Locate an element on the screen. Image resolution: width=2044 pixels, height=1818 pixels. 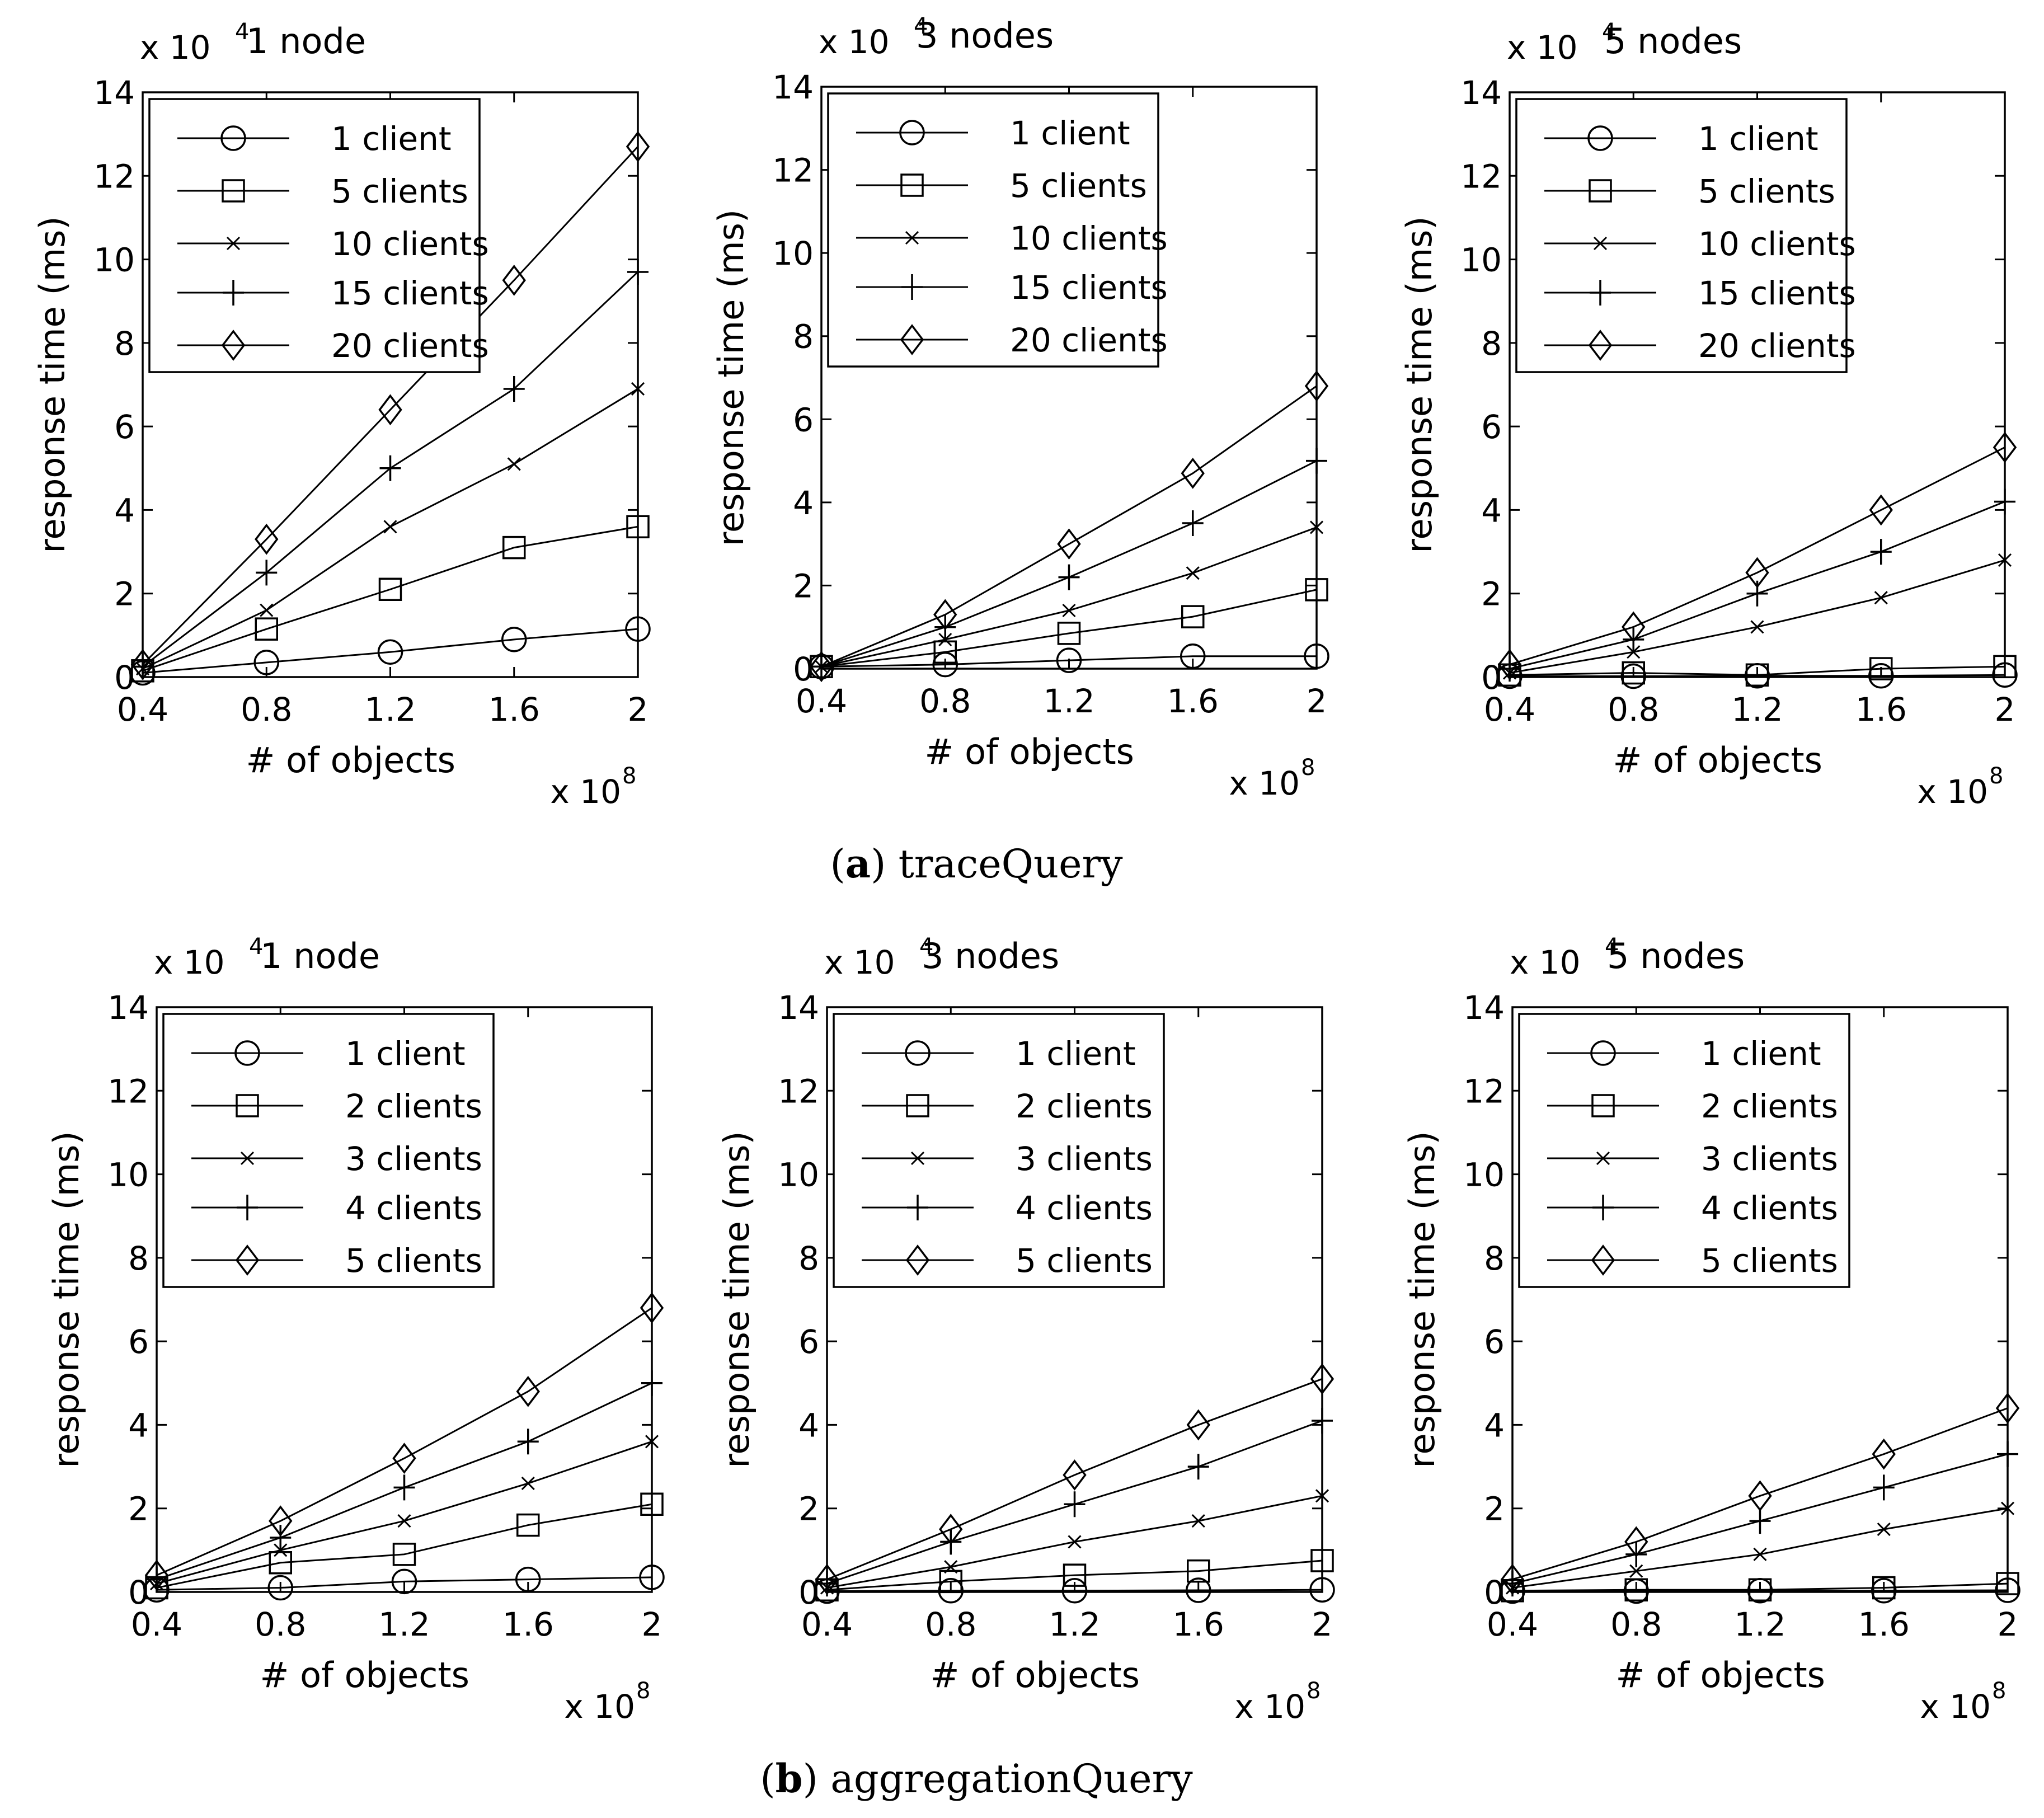
y-tick-label: 12 is located at coordinates (114, 176).